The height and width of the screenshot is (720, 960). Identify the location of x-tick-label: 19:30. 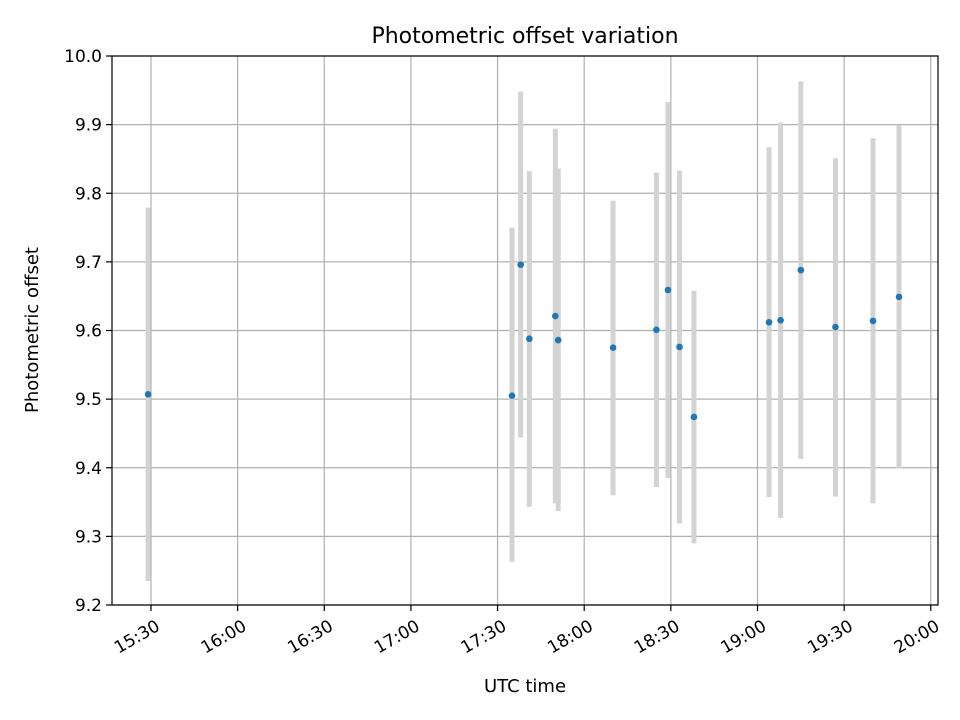
(830, 637).